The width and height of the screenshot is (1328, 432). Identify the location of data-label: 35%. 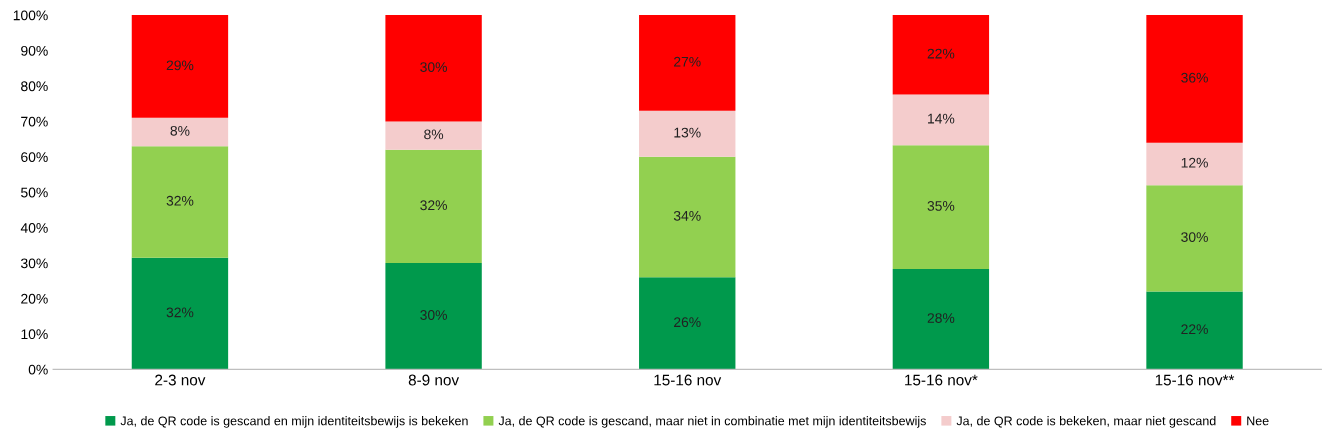
(941, 206).